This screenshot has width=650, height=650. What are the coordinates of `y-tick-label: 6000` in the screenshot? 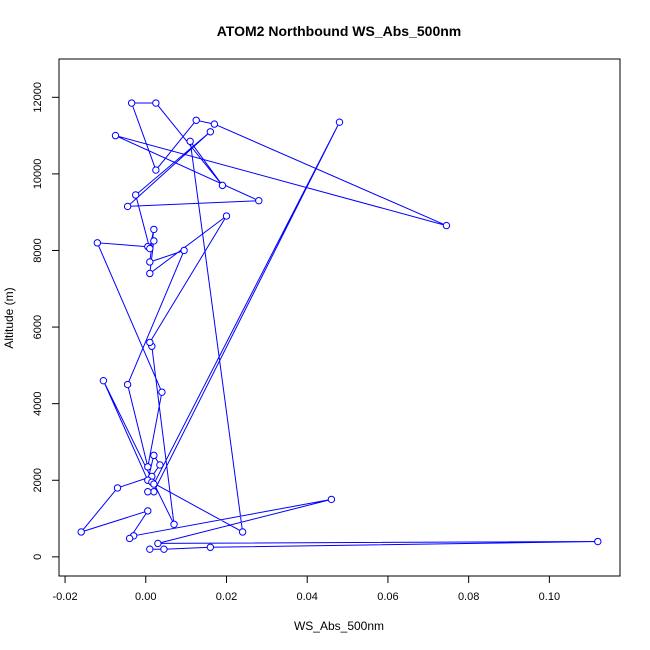 It's located at (38, 327).